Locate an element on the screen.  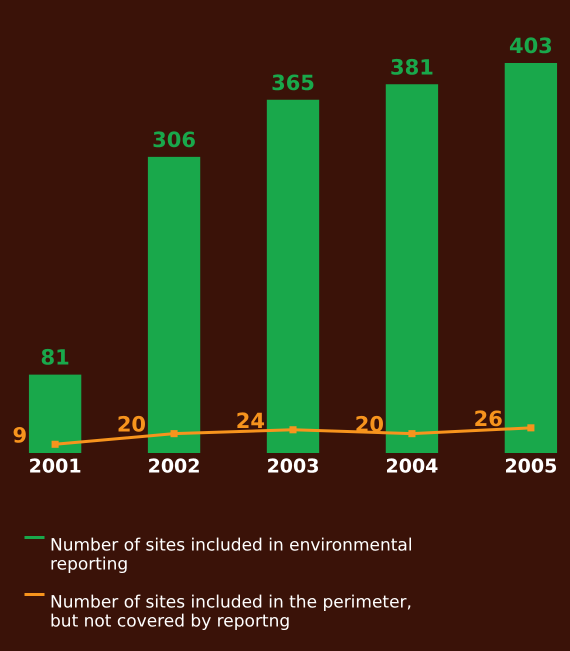
data-label: 26 is located at coordinates (488, 418).